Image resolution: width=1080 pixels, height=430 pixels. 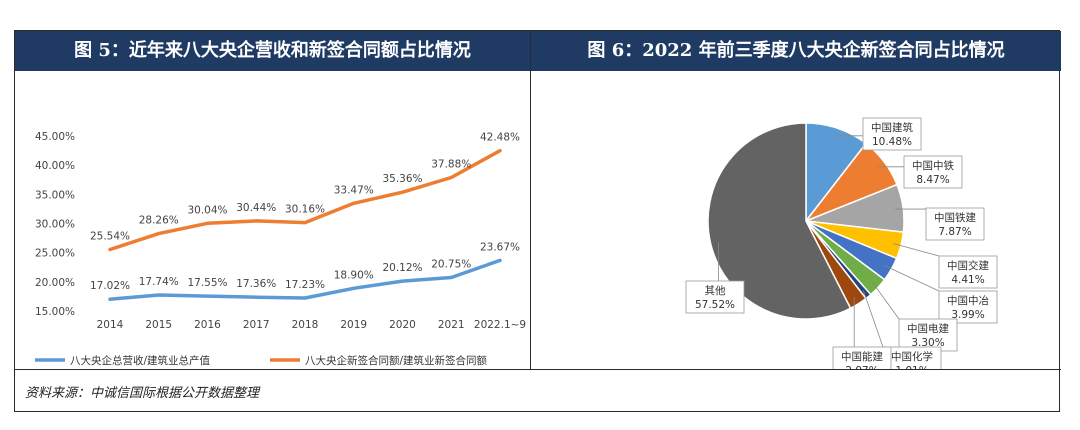 What do you see at coordinates (55, 137) in the screenshot?
I see `y-tick-label: 45.00%` at bounding box center [55, 137].